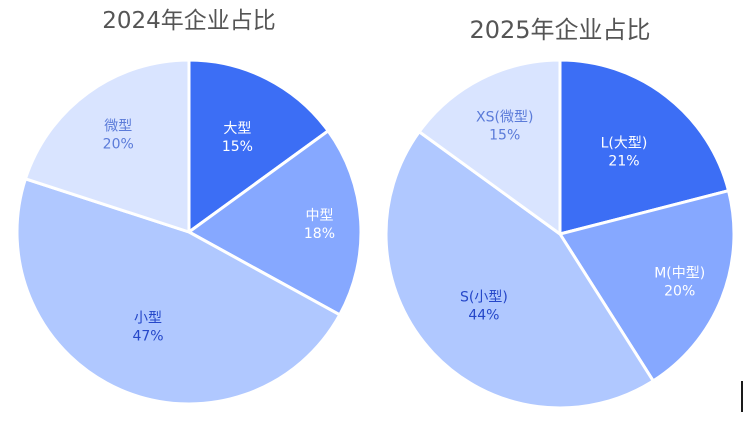 This screenshot has width=744, height=421. What do you see at coordinates (189, 21) in the screenshot?
I see `chart-title-2024: 2024年企业占比` at bounding box center [189, 21].